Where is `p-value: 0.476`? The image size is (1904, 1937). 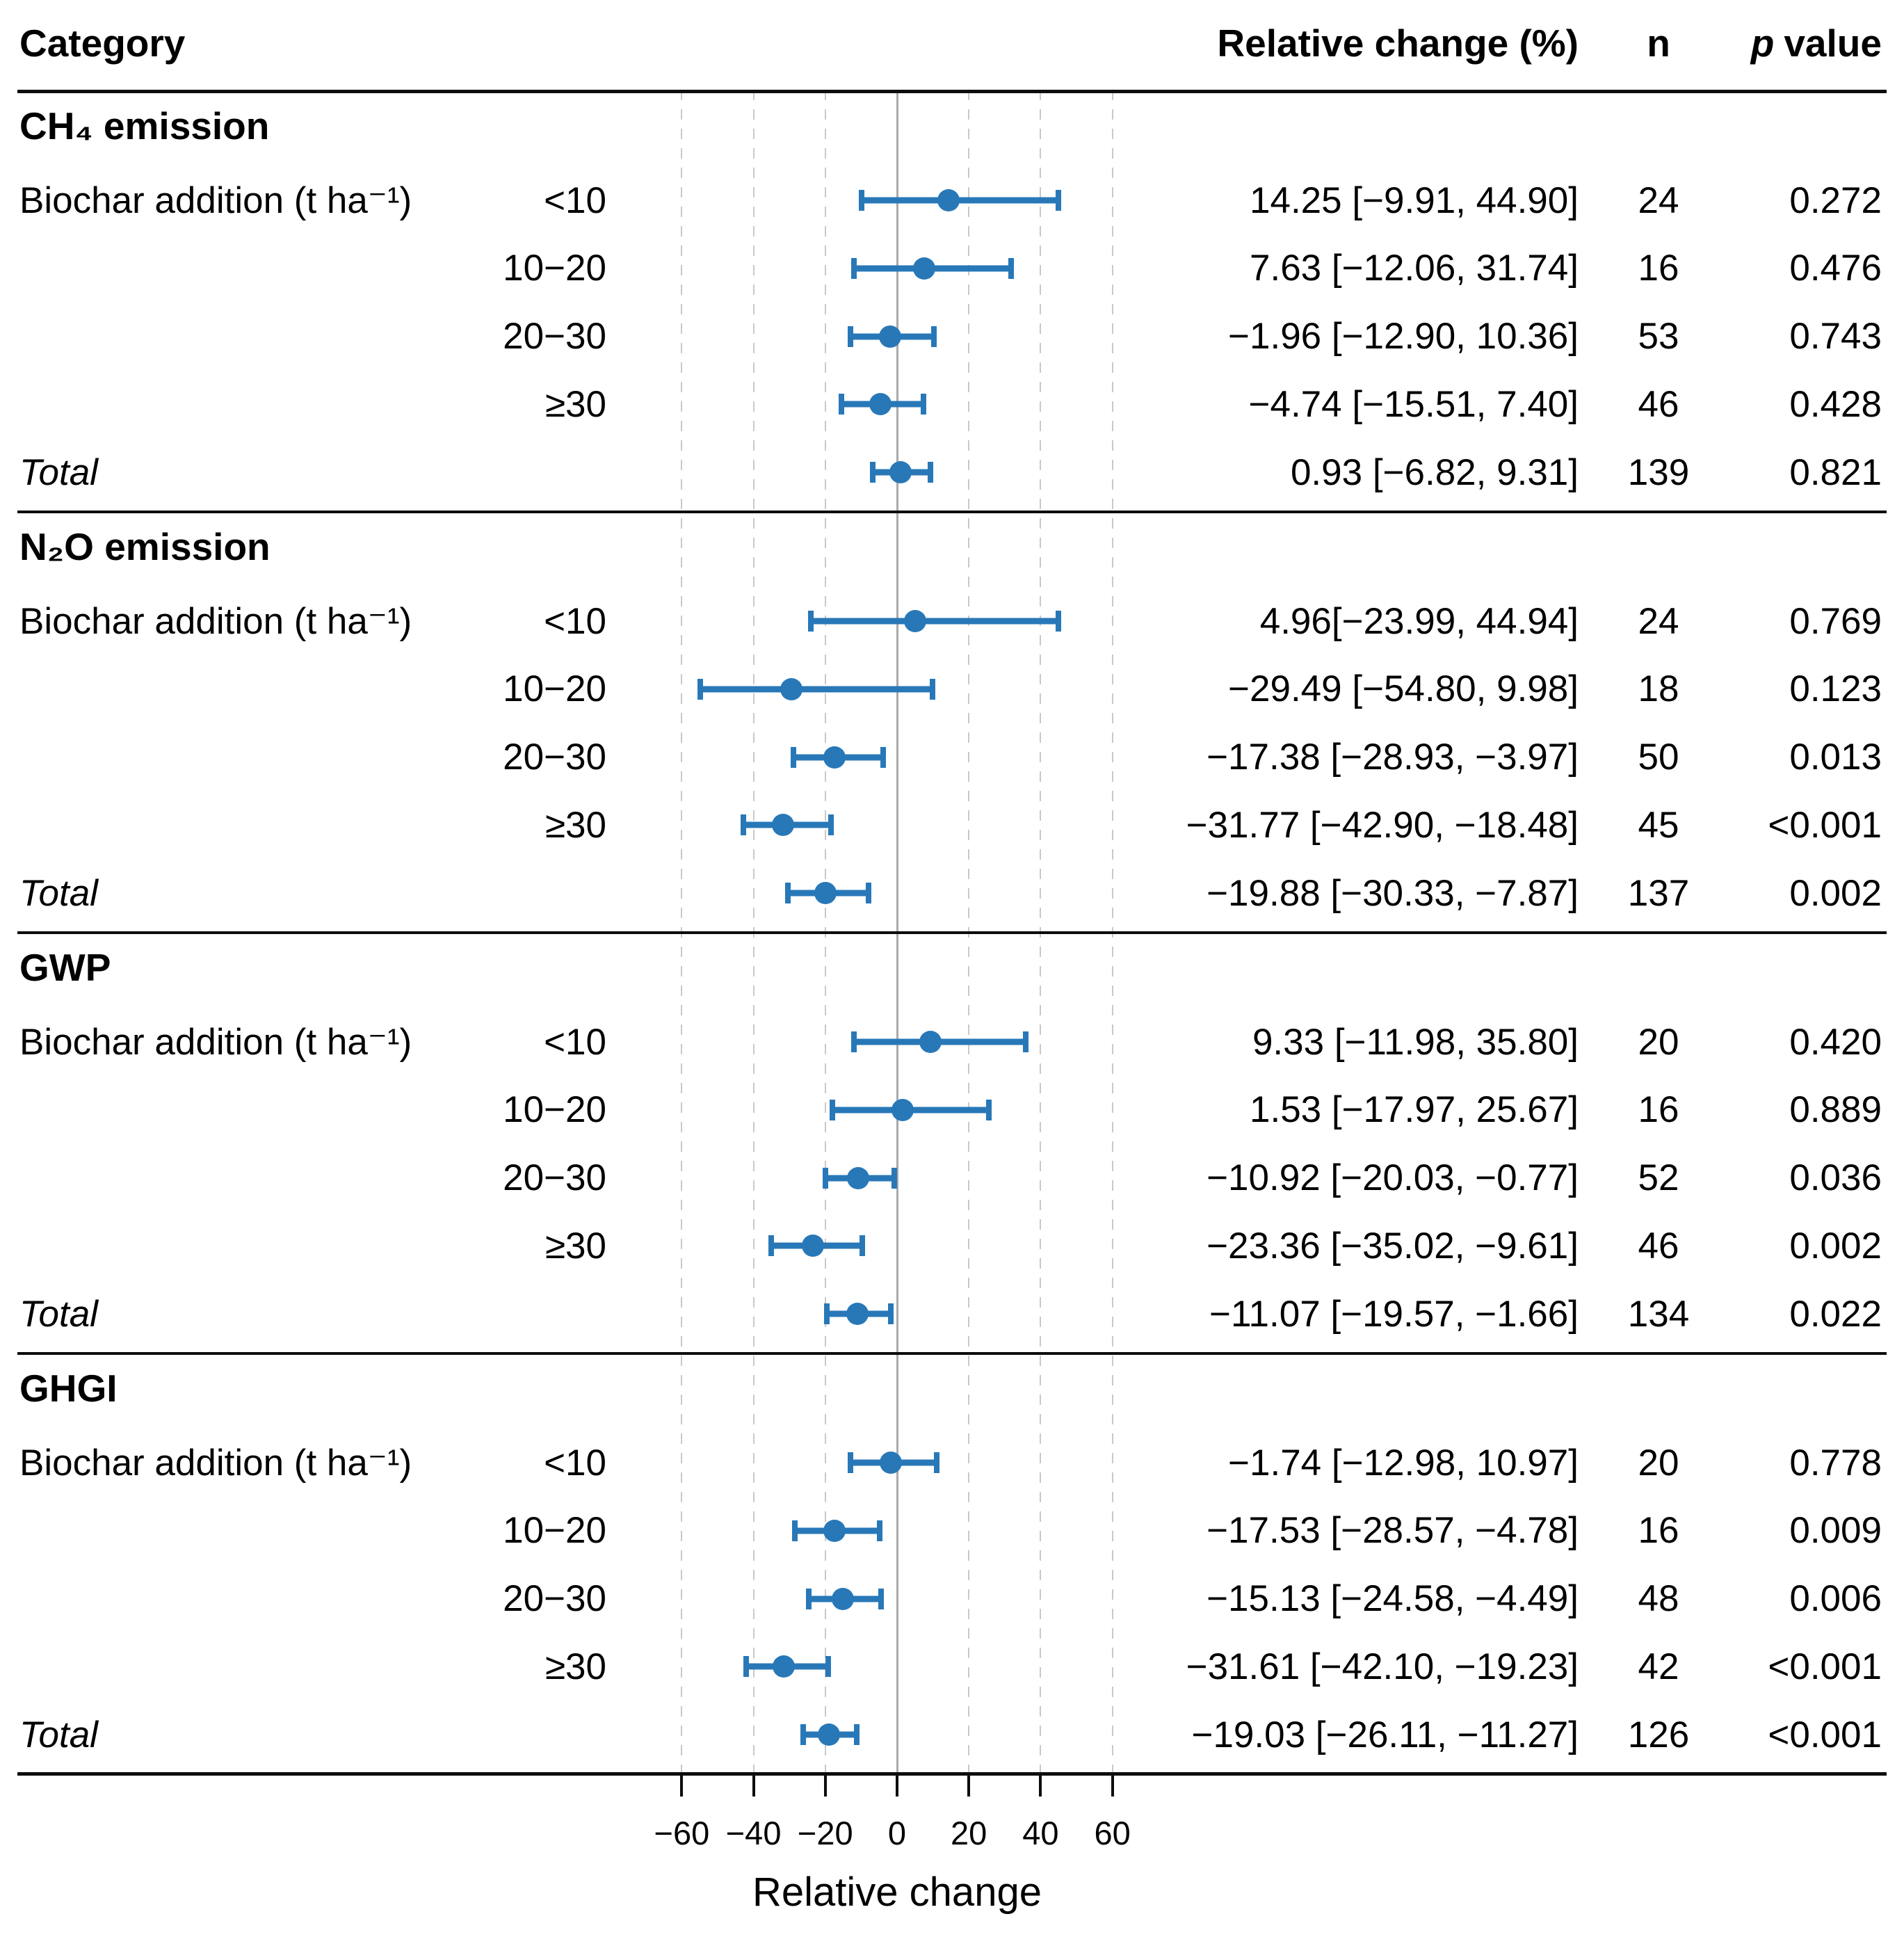 p-value: 0.476 is located at coordinates (1835, 268).